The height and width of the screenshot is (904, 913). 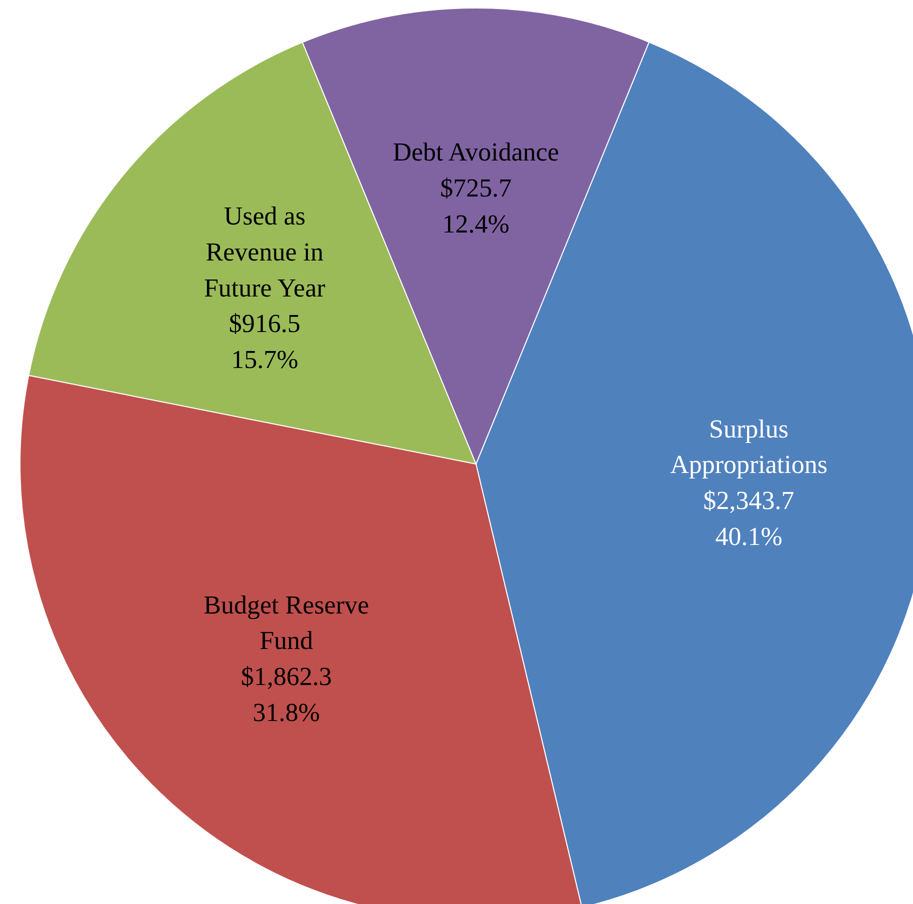 I want to click on data-label: $2,343.7 40.1%, so click(x=748, y=518).